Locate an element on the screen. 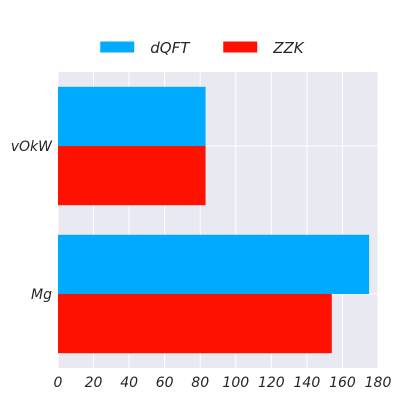 This screenshot has width=402, height=402. bar-dQFT-vOkW is located at coordinates (132, 116).